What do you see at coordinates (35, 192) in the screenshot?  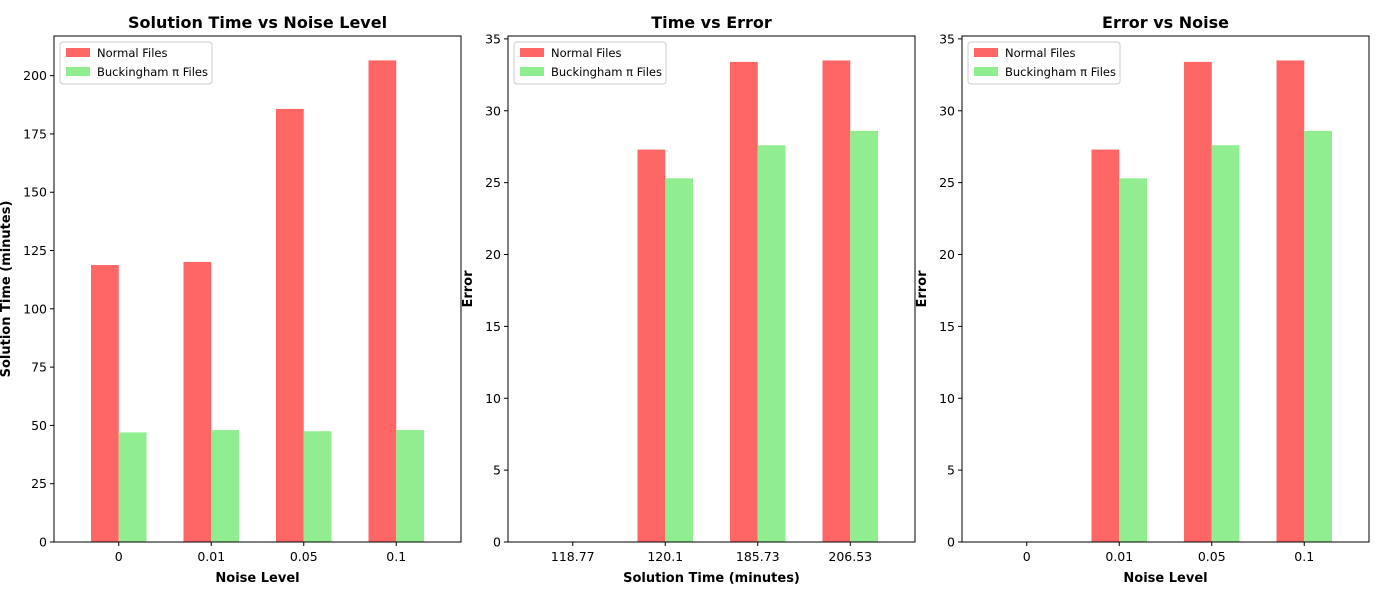 I see `y-tick-label: 150` at bounding box center [35, 192].